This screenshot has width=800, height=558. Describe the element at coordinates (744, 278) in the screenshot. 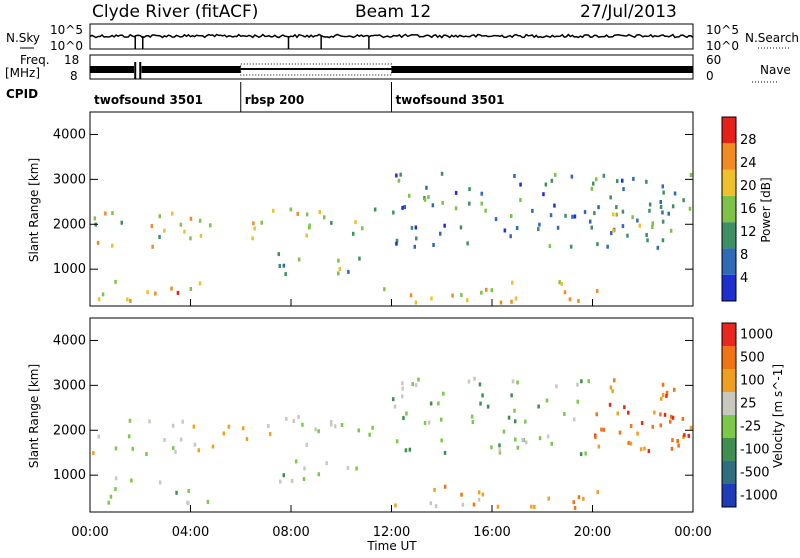

I see `power-colorbar-tick-label: 4` at that location.